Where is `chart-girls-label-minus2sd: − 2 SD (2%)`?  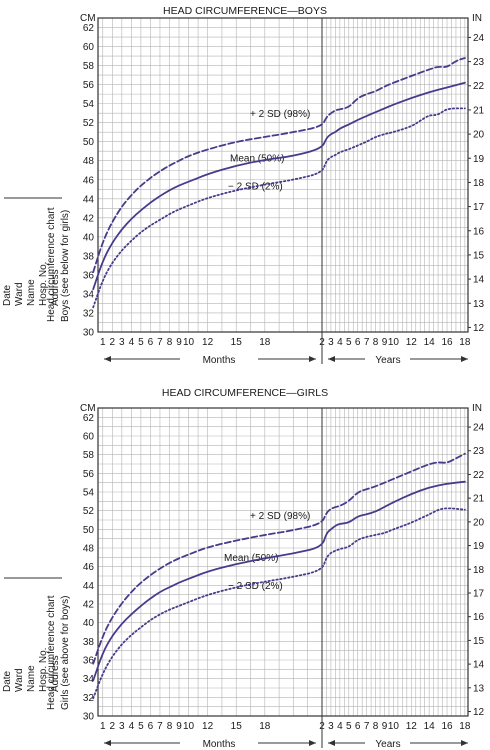 chart-girls-label-minus2sd: − 2 SD (2%) is located at coordinates (255, 586).